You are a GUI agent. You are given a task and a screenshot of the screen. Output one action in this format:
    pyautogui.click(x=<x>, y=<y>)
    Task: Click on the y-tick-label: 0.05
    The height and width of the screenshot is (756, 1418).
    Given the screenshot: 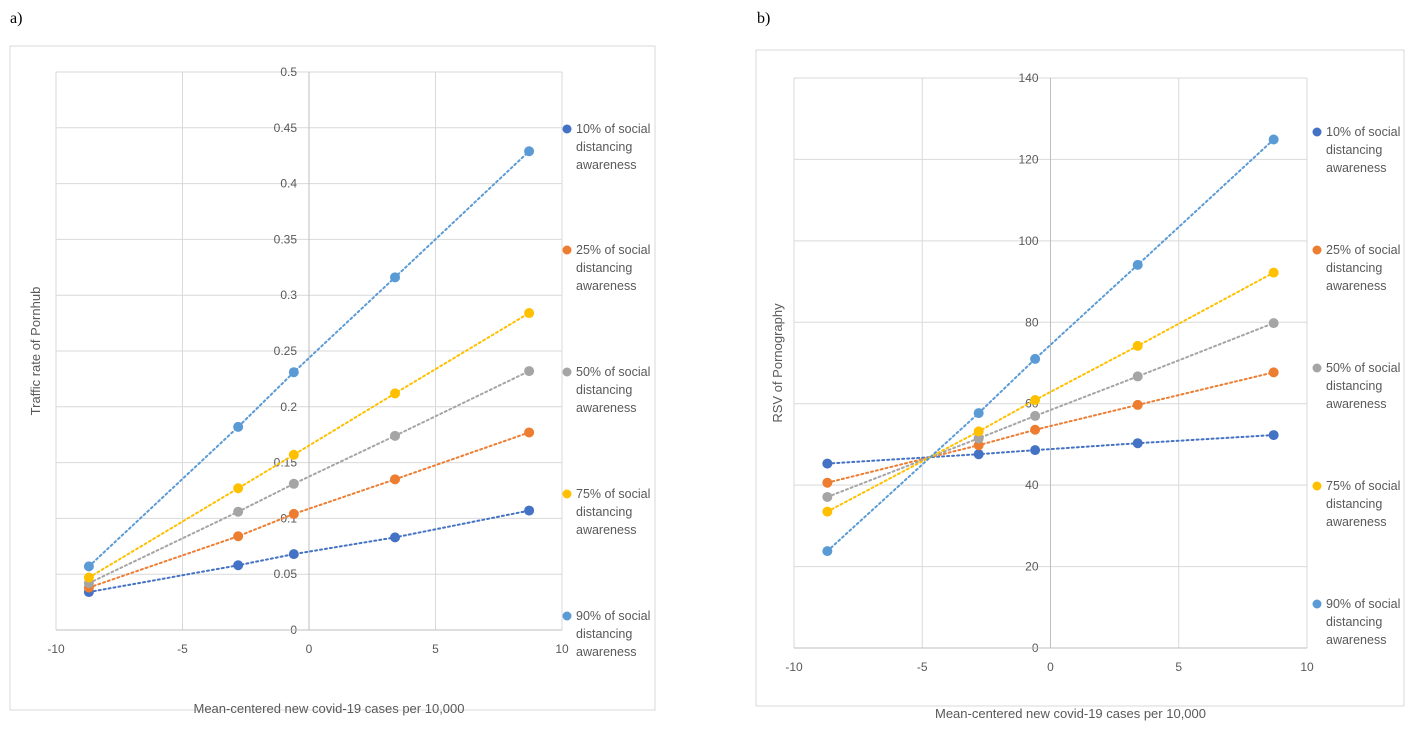 What is the action you would take?
    pyautogui.click(x=286, y=574)
    